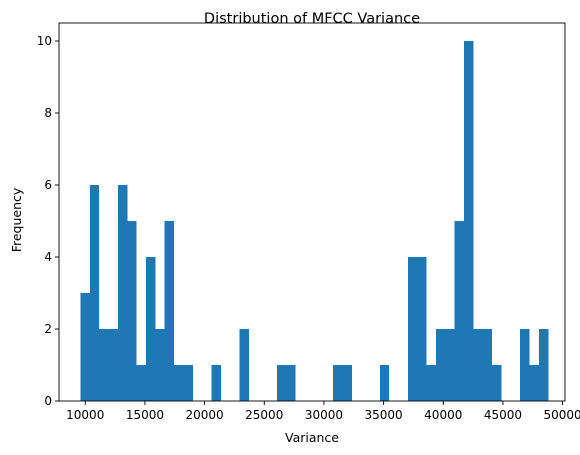  I want to click on x-tick-label: 10000, so click(85, 415).